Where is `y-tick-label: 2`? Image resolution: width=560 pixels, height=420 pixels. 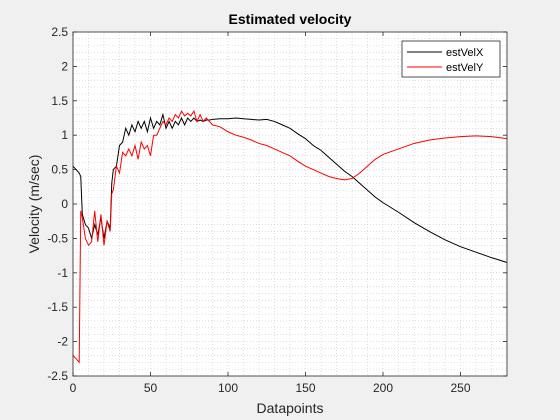
y-tick-label: 2 is located at coordinates (64, 66).